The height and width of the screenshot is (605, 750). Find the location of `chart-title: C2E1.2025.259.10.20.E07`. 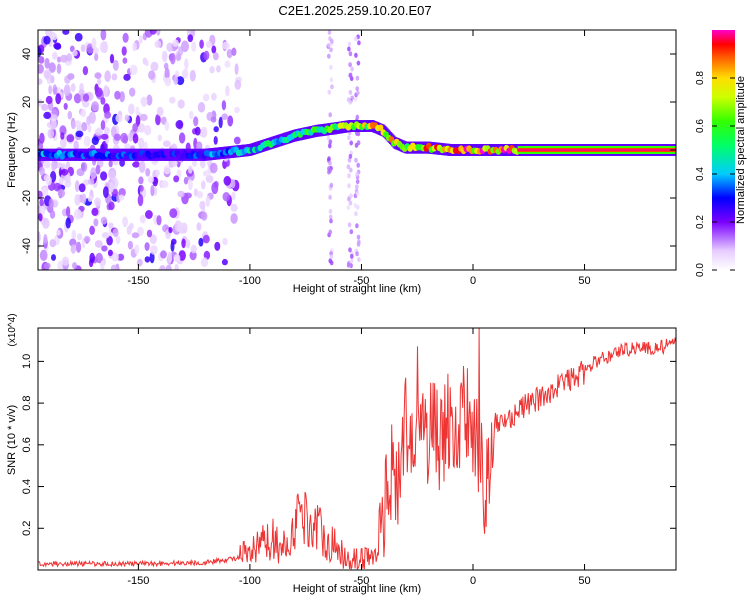

chart-title: C2E1.2025.259.10.20.E07 is located at coordinates (354, 10).